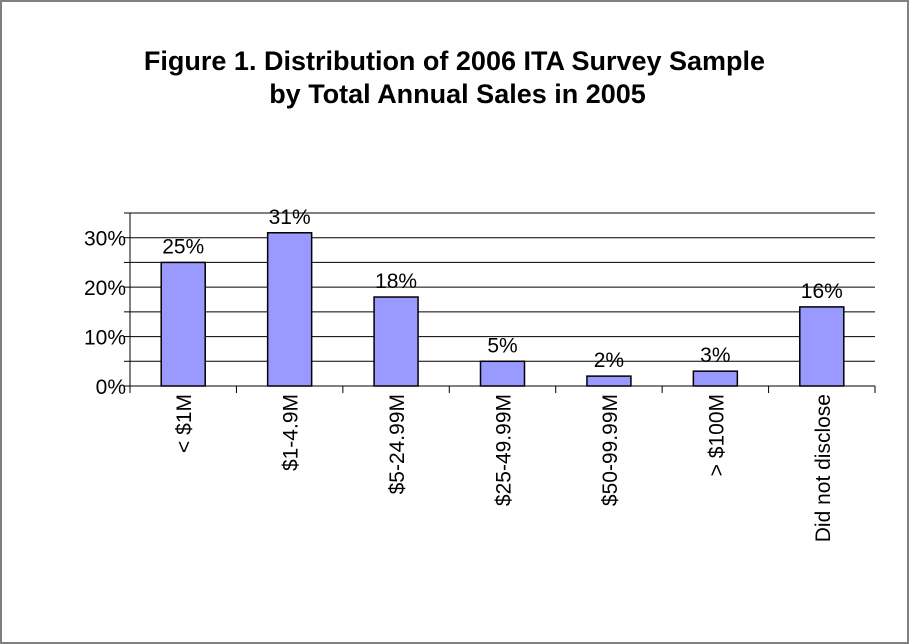 The height and width of the screenshot is (644, 909). I want to click on data-label: 18%, so click(396, 281).